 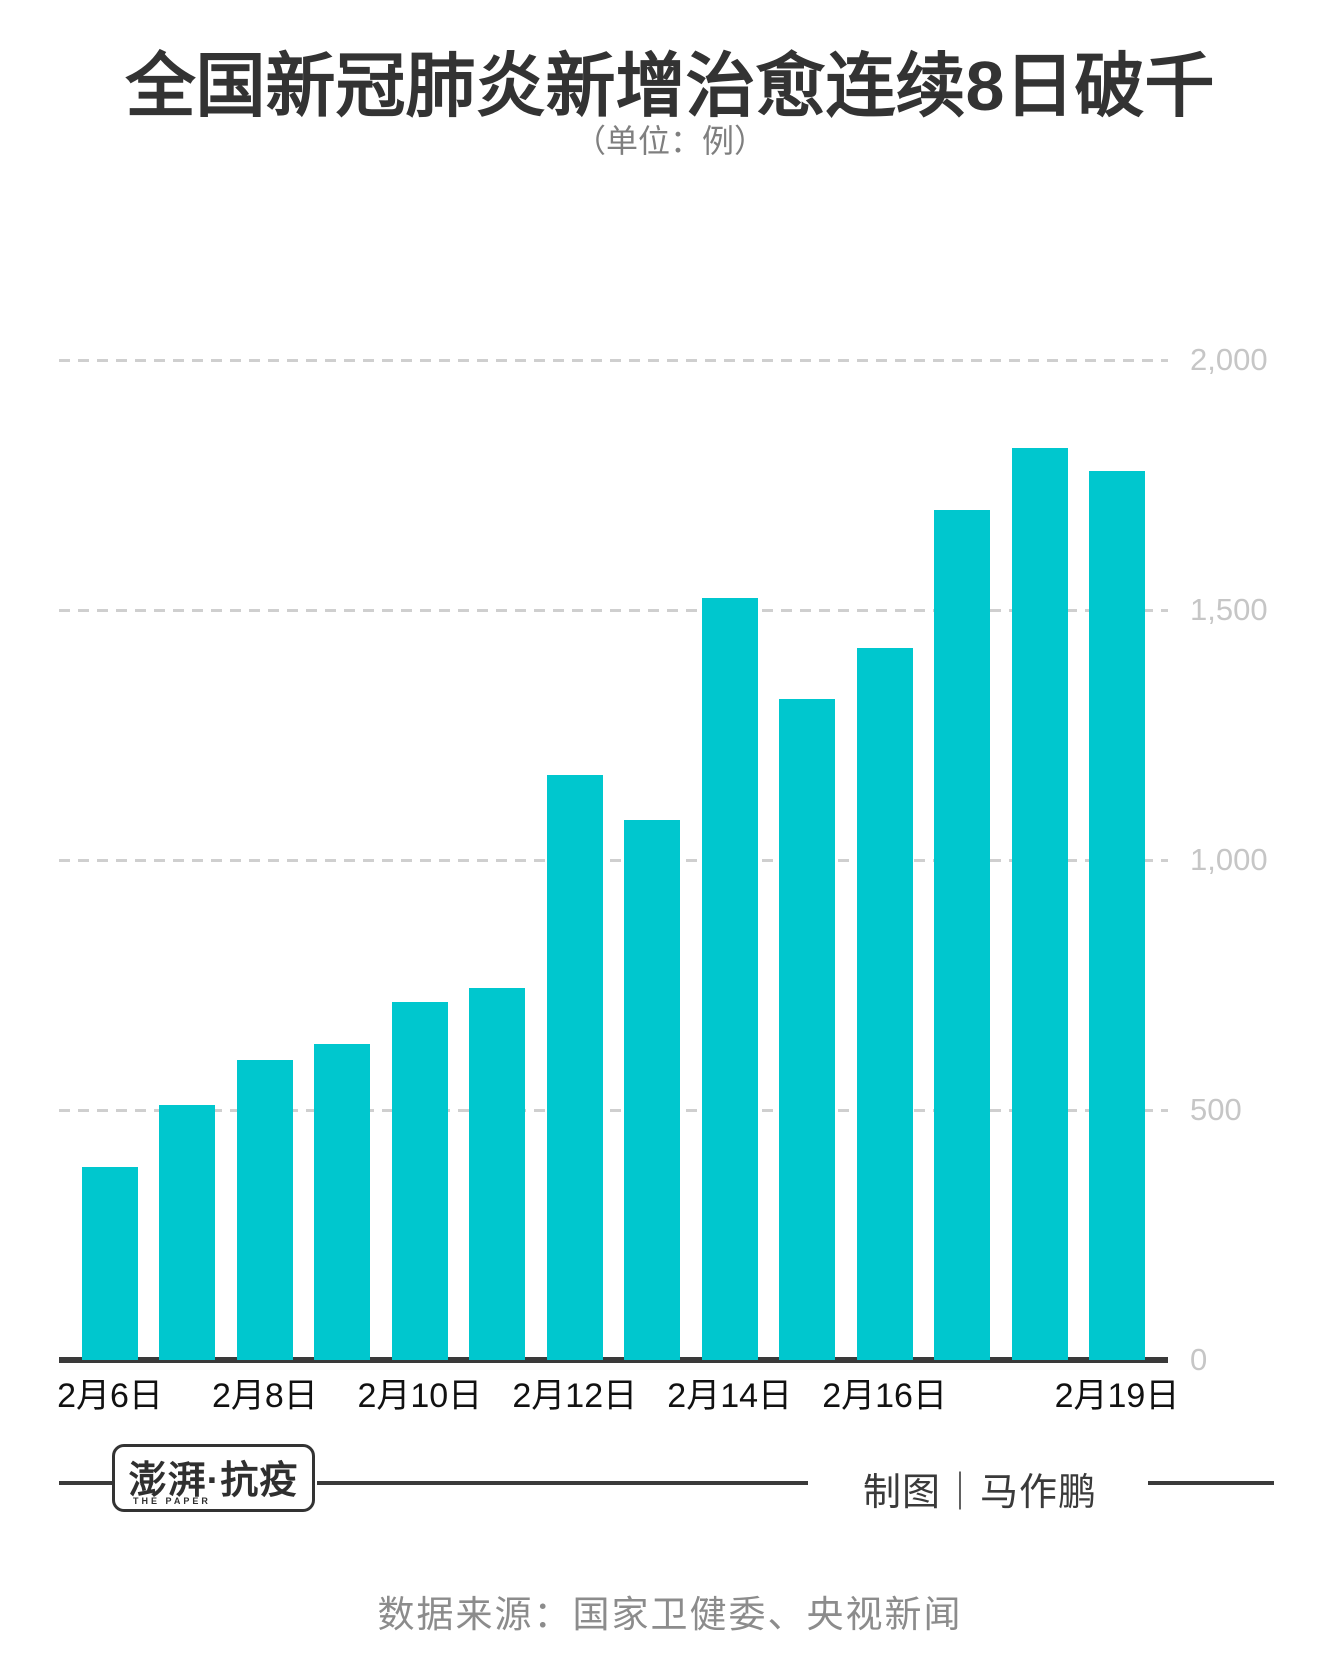 I want to click on y-axis-label: 1,500, so click(x=1229, y=609).